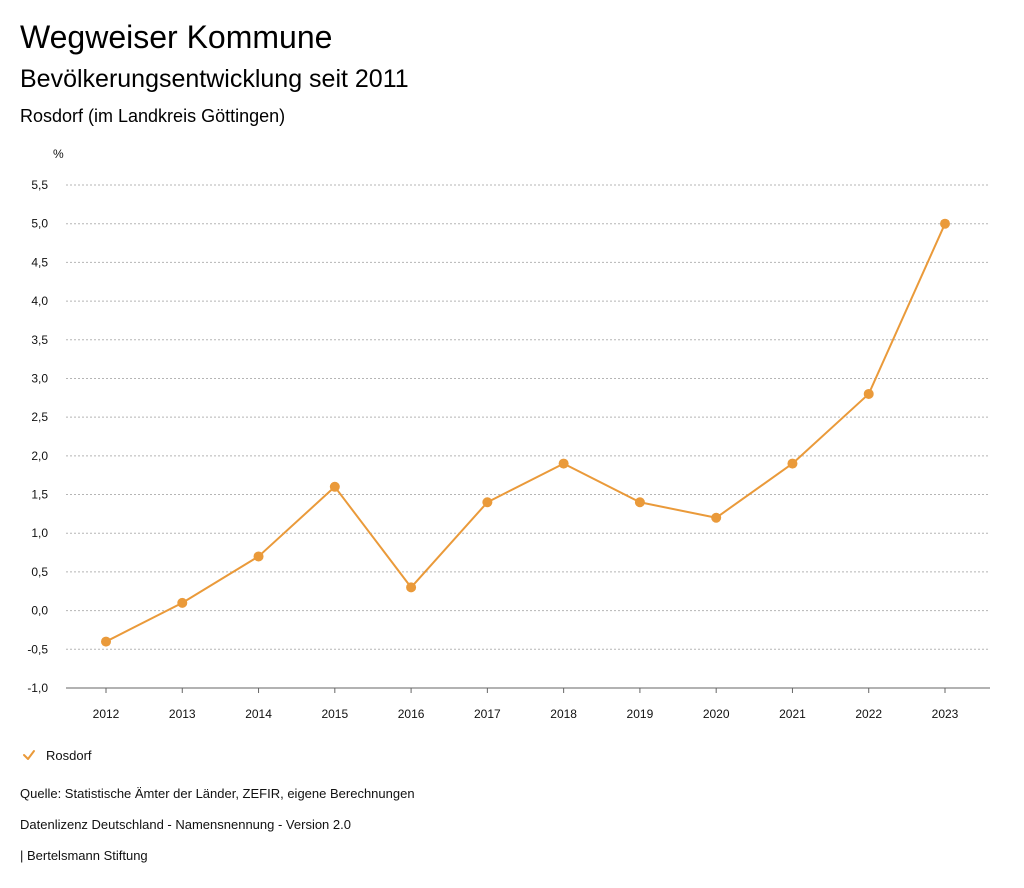 This screenshot has width=1024, height=888. What do you see at coordinates (84, 855) in the screenshot?
I see `publisher-note: | Bertelsmann Stiftung` at bounding box center [84, 855].